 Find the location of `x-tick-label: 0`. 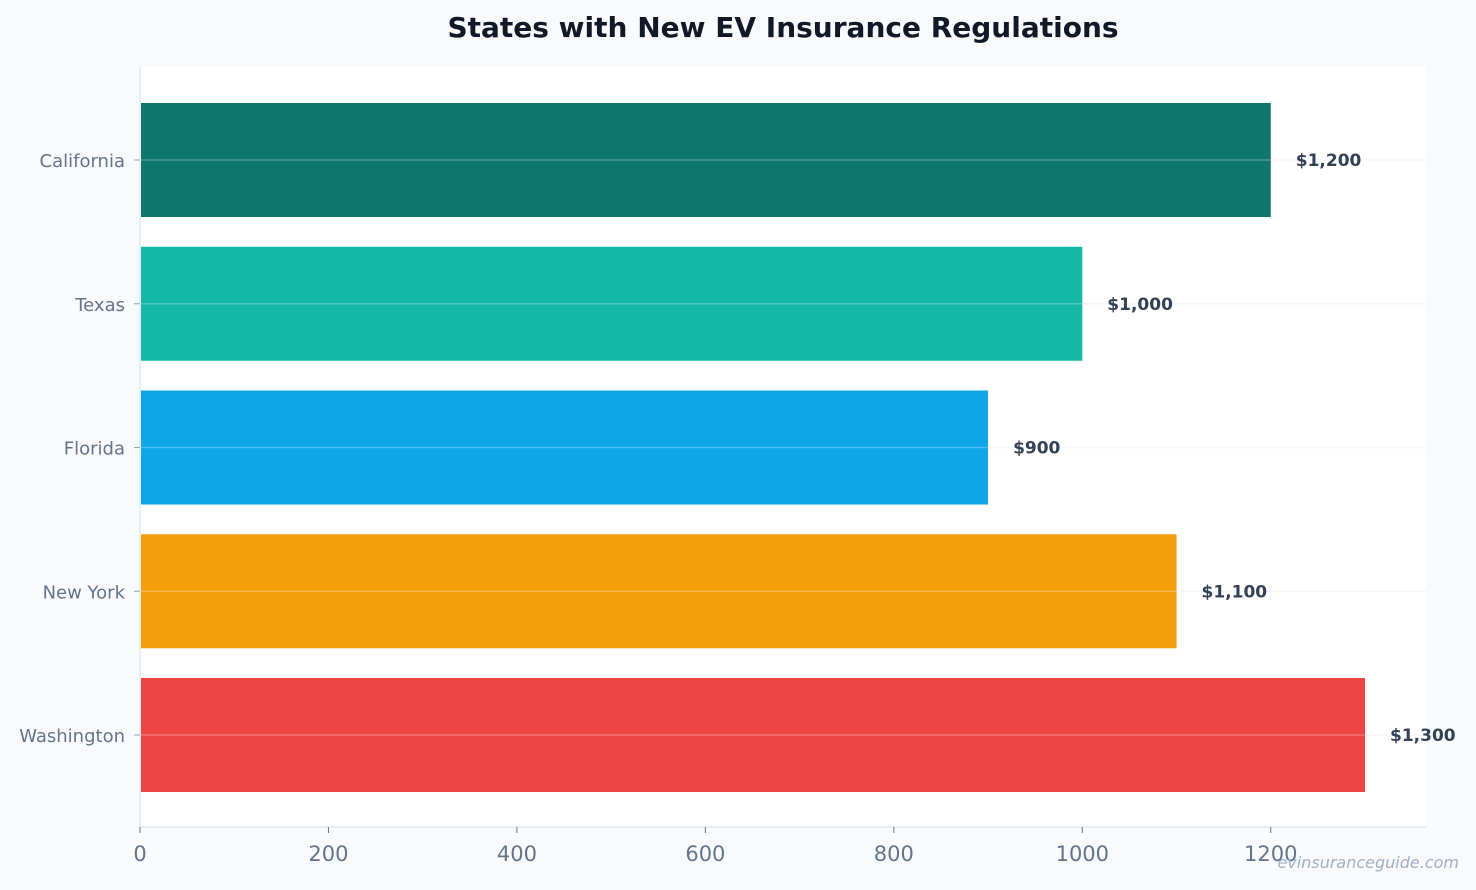

x-tick-label: 0 is located at coordinates (139, 854).